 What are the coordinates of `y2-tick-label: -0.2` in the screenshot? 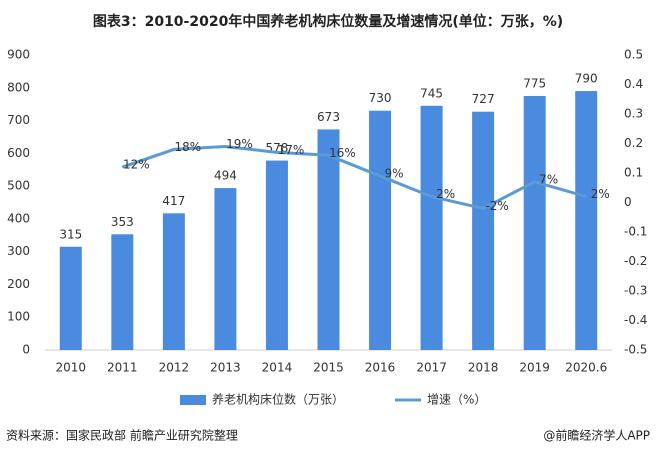 It's located at (635, 261).